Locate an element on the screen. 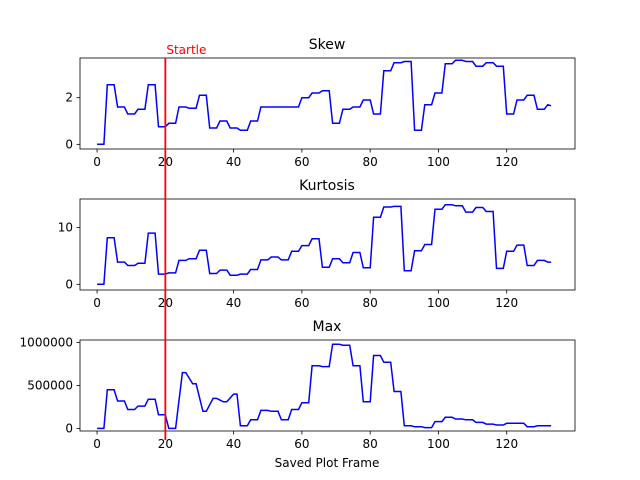 This screenshot has width=640, height=480. y-tick-label: 2 is located at coordinates (69, 98).